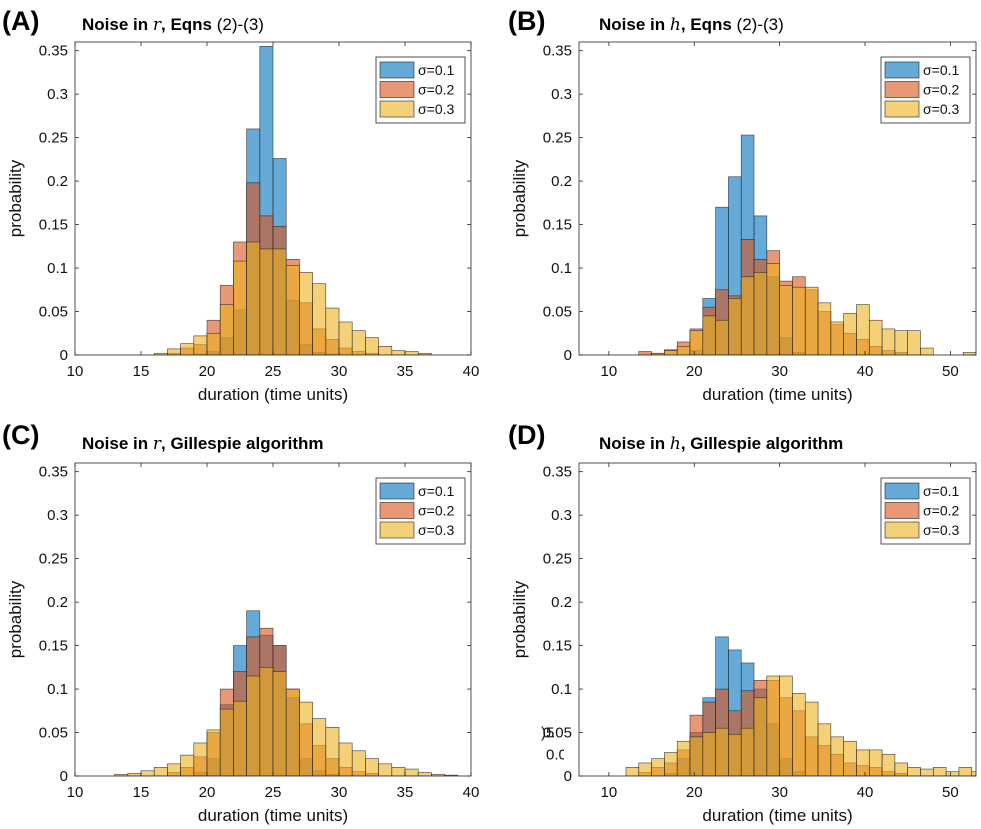 Image resolution: width=981 pixels, height=829 pixels. What do you see at coordinates (950, 792) in the screenshot?
I see `x-tick-label: 50` at bounding box center [950, 792].